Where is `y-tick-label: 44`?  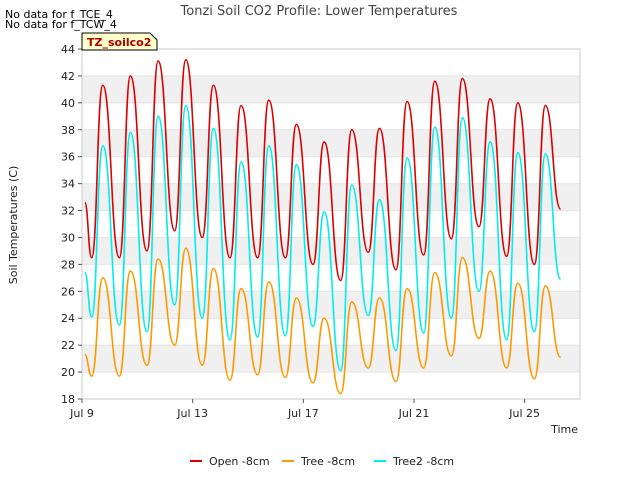
y-tick-label: 44 is located at coordinates (68, 49).